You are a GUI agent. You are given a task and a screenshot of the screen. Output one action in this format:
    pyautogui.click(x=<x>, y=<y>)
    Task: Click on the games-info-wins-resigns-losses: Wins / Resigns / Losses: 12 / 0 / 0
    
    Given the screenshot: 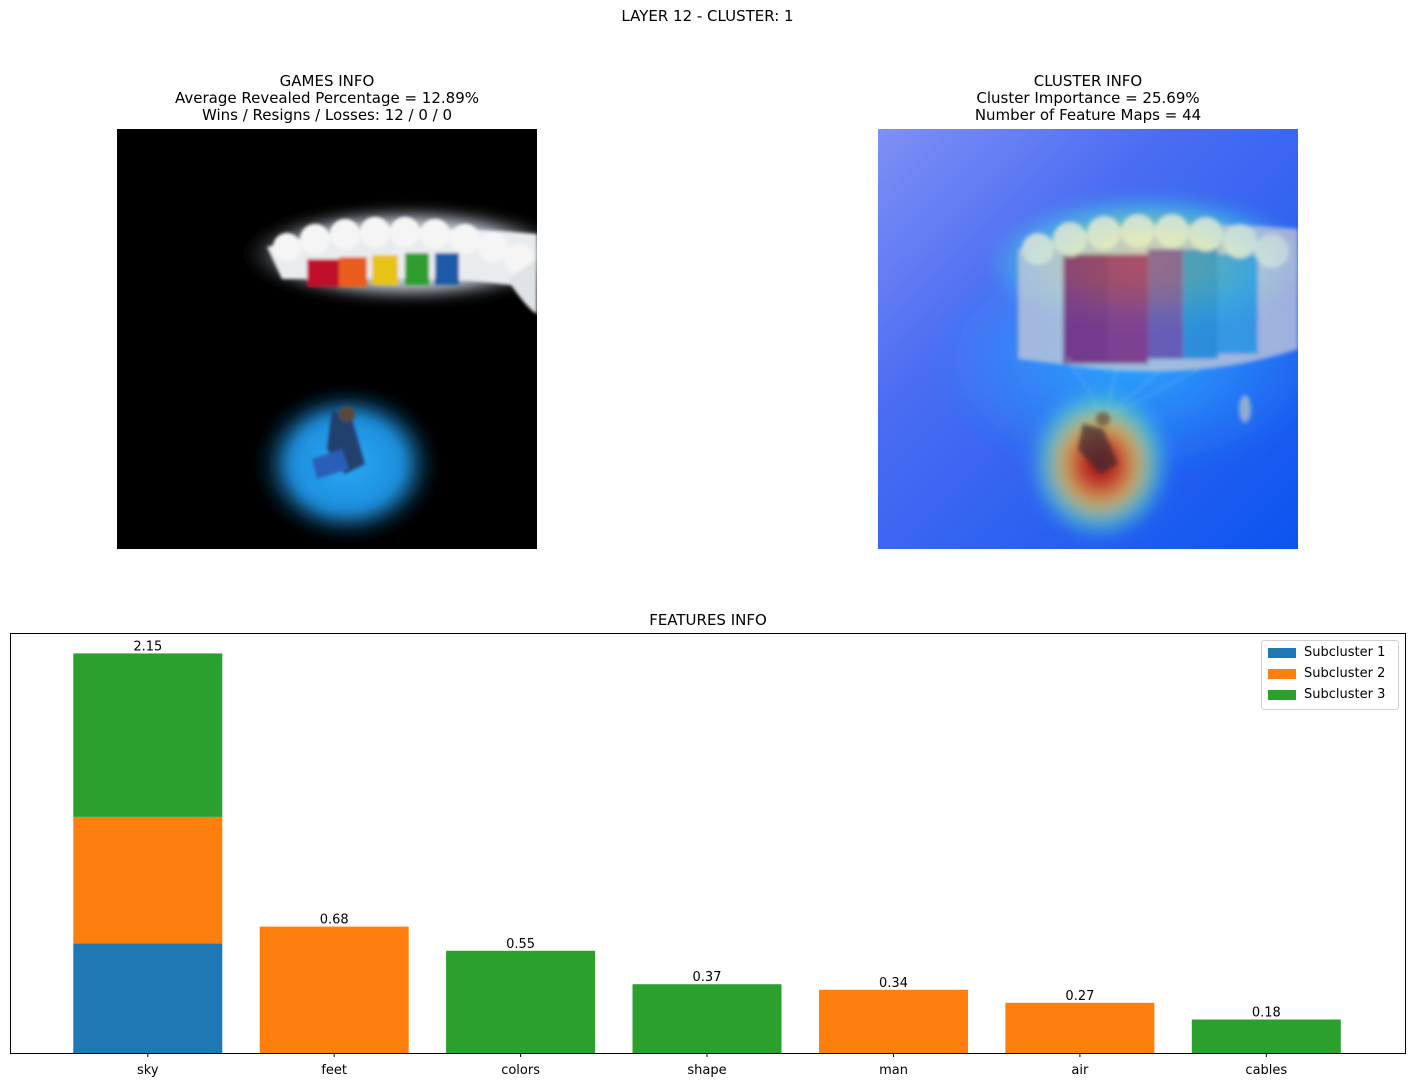 What is the action you would take?
    pyautogui.click(x=327, y=115)
    